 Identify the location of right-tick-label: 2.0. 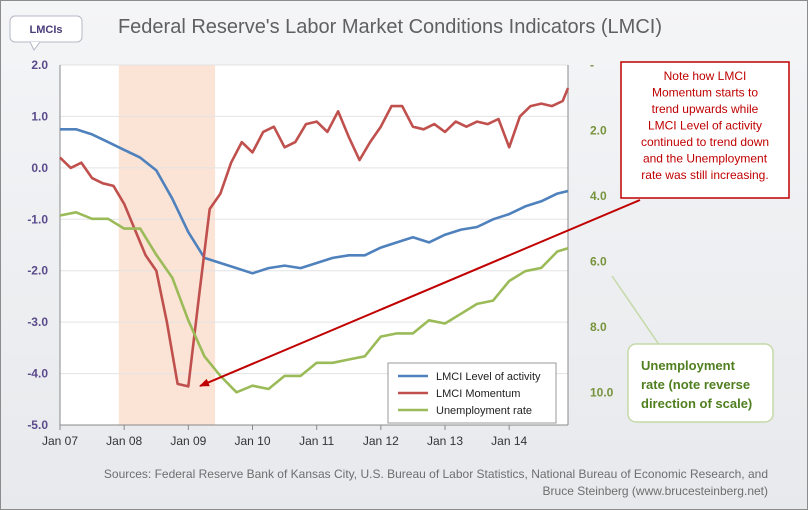
(598, 130).